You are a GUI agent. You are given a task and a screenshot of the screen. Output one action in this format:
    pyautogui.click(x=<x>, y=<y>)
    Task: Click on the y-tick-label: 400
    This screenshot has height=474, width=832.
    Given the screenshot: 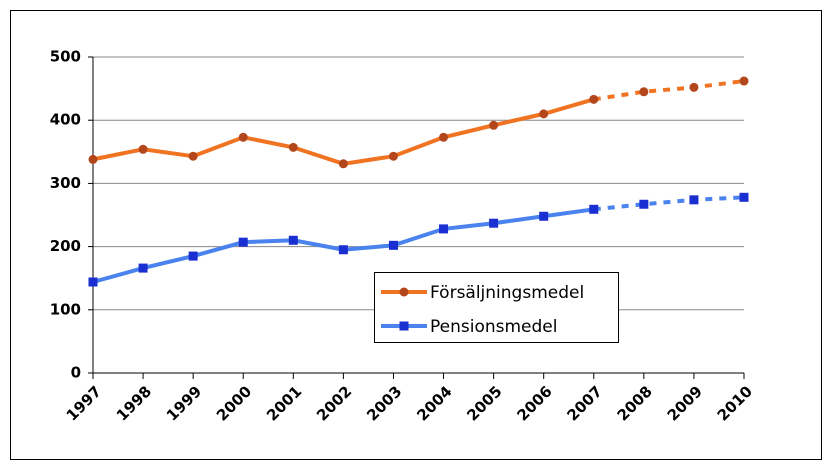 What is the action you would take?
    pyautogui.click(x=65, y=120)
    